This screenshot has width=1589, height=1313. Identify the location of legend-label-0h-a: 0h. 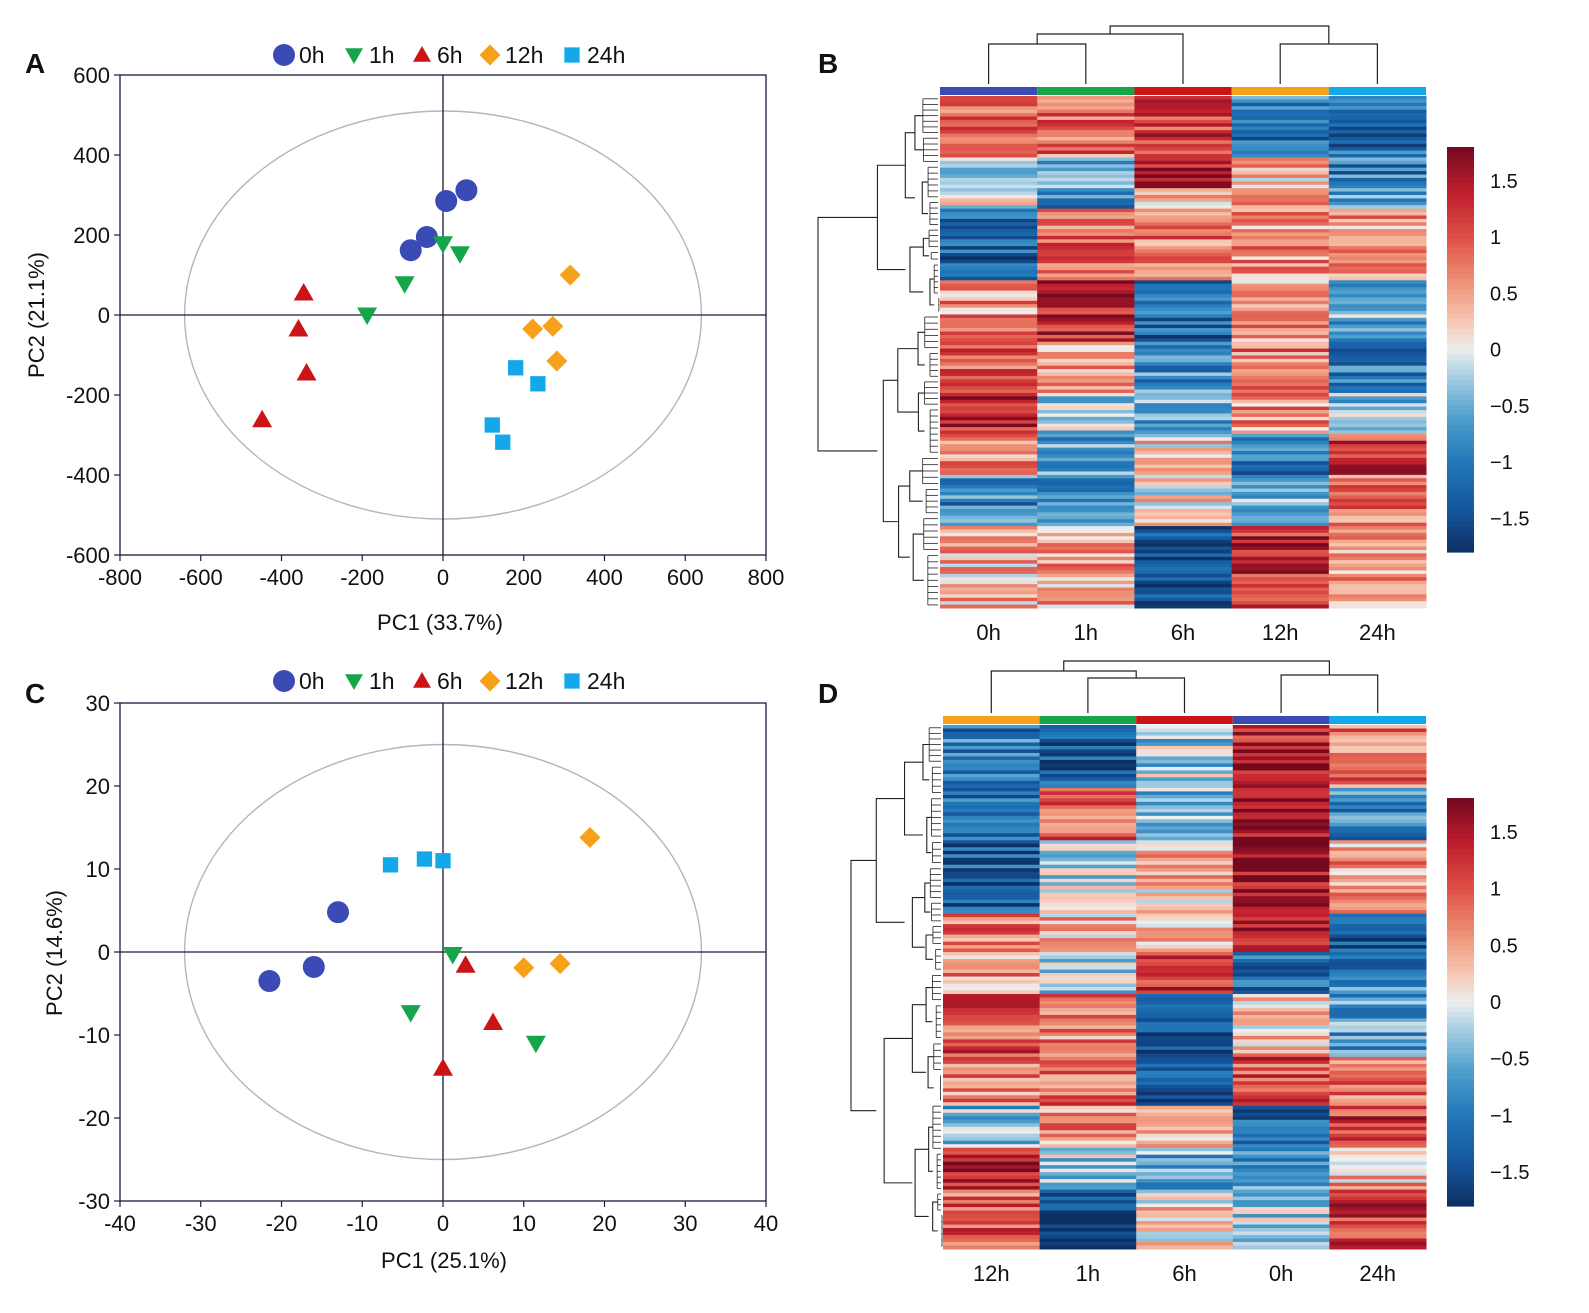
(312, 55).